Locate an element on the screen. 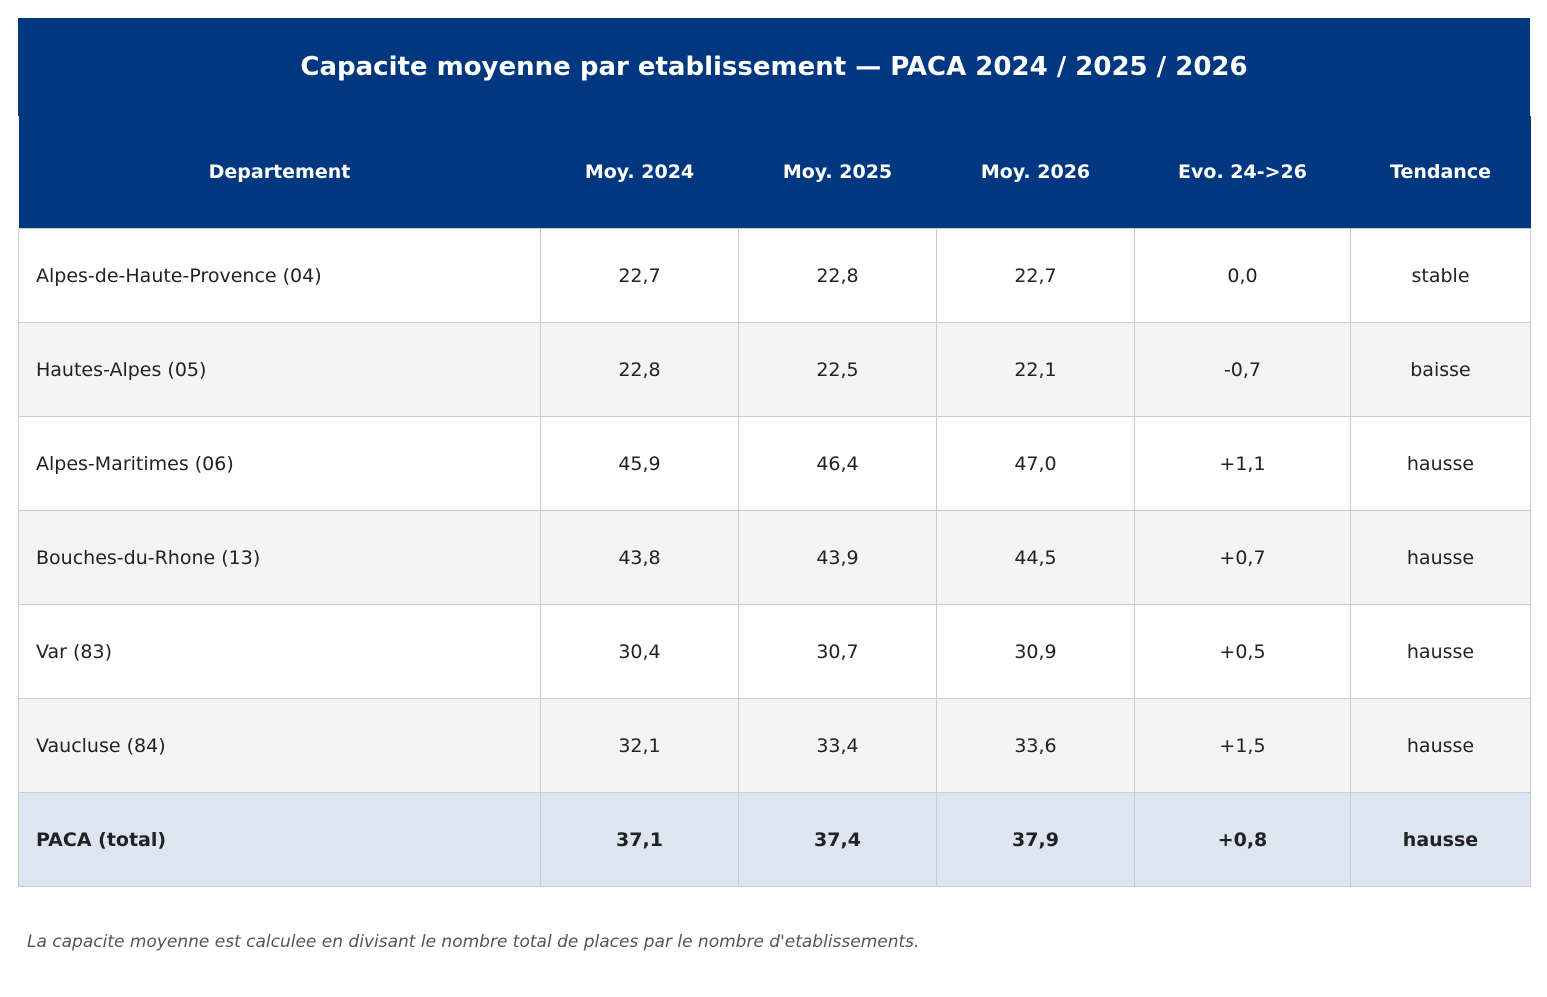 Image resolution: width=1547 pixels, height=997 pixels. table-cell: -0,7 is located at coordinates (1242, 369).